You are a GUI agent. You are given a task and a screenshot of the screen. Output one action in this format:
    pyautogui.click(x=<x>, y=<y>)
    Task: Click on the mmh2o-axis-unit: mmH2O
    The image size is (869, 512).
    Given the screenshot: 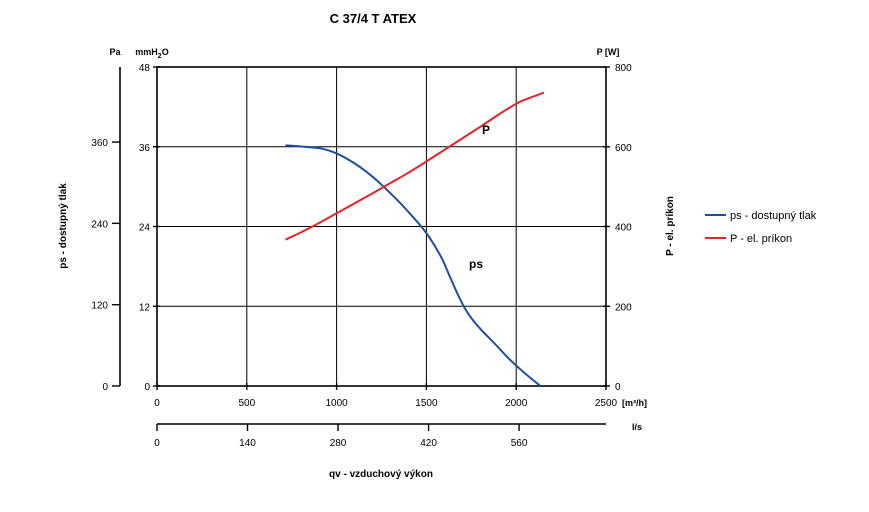 What is the action you would take?
    pyautogui.click(x=151, y=53)
    